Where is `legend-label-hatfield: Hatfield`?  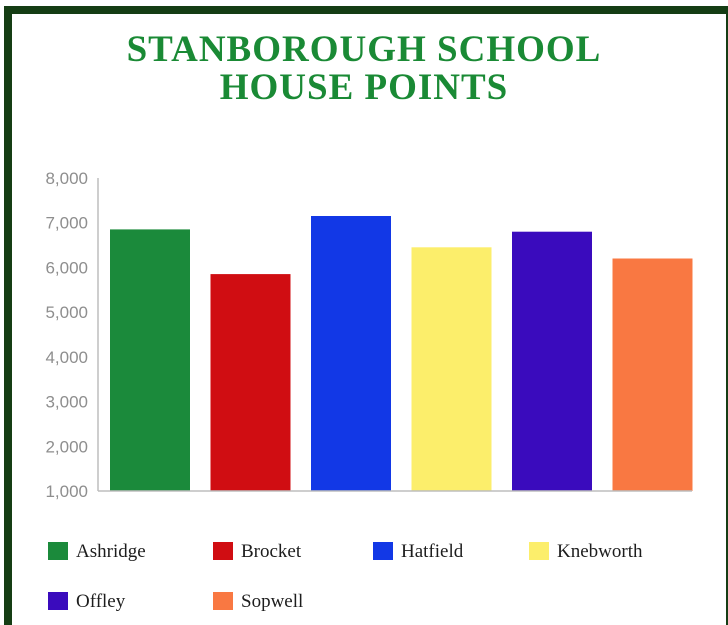
legend-label-hatfield: Hatfield is located at coordinates (432, 551).